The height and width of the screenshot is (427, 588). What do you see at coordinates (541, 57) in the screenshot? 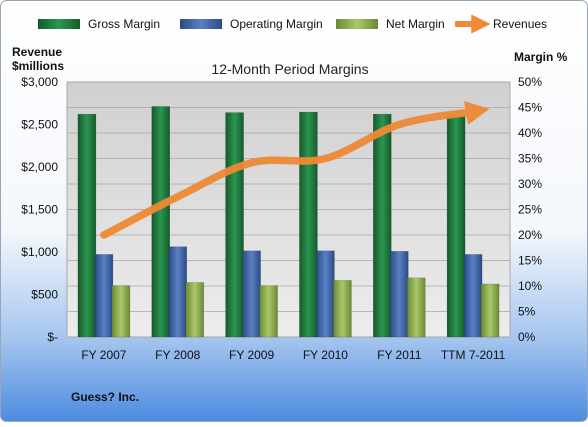
I see `right-axis-label: Margin %` at bounding box center [541, 57].